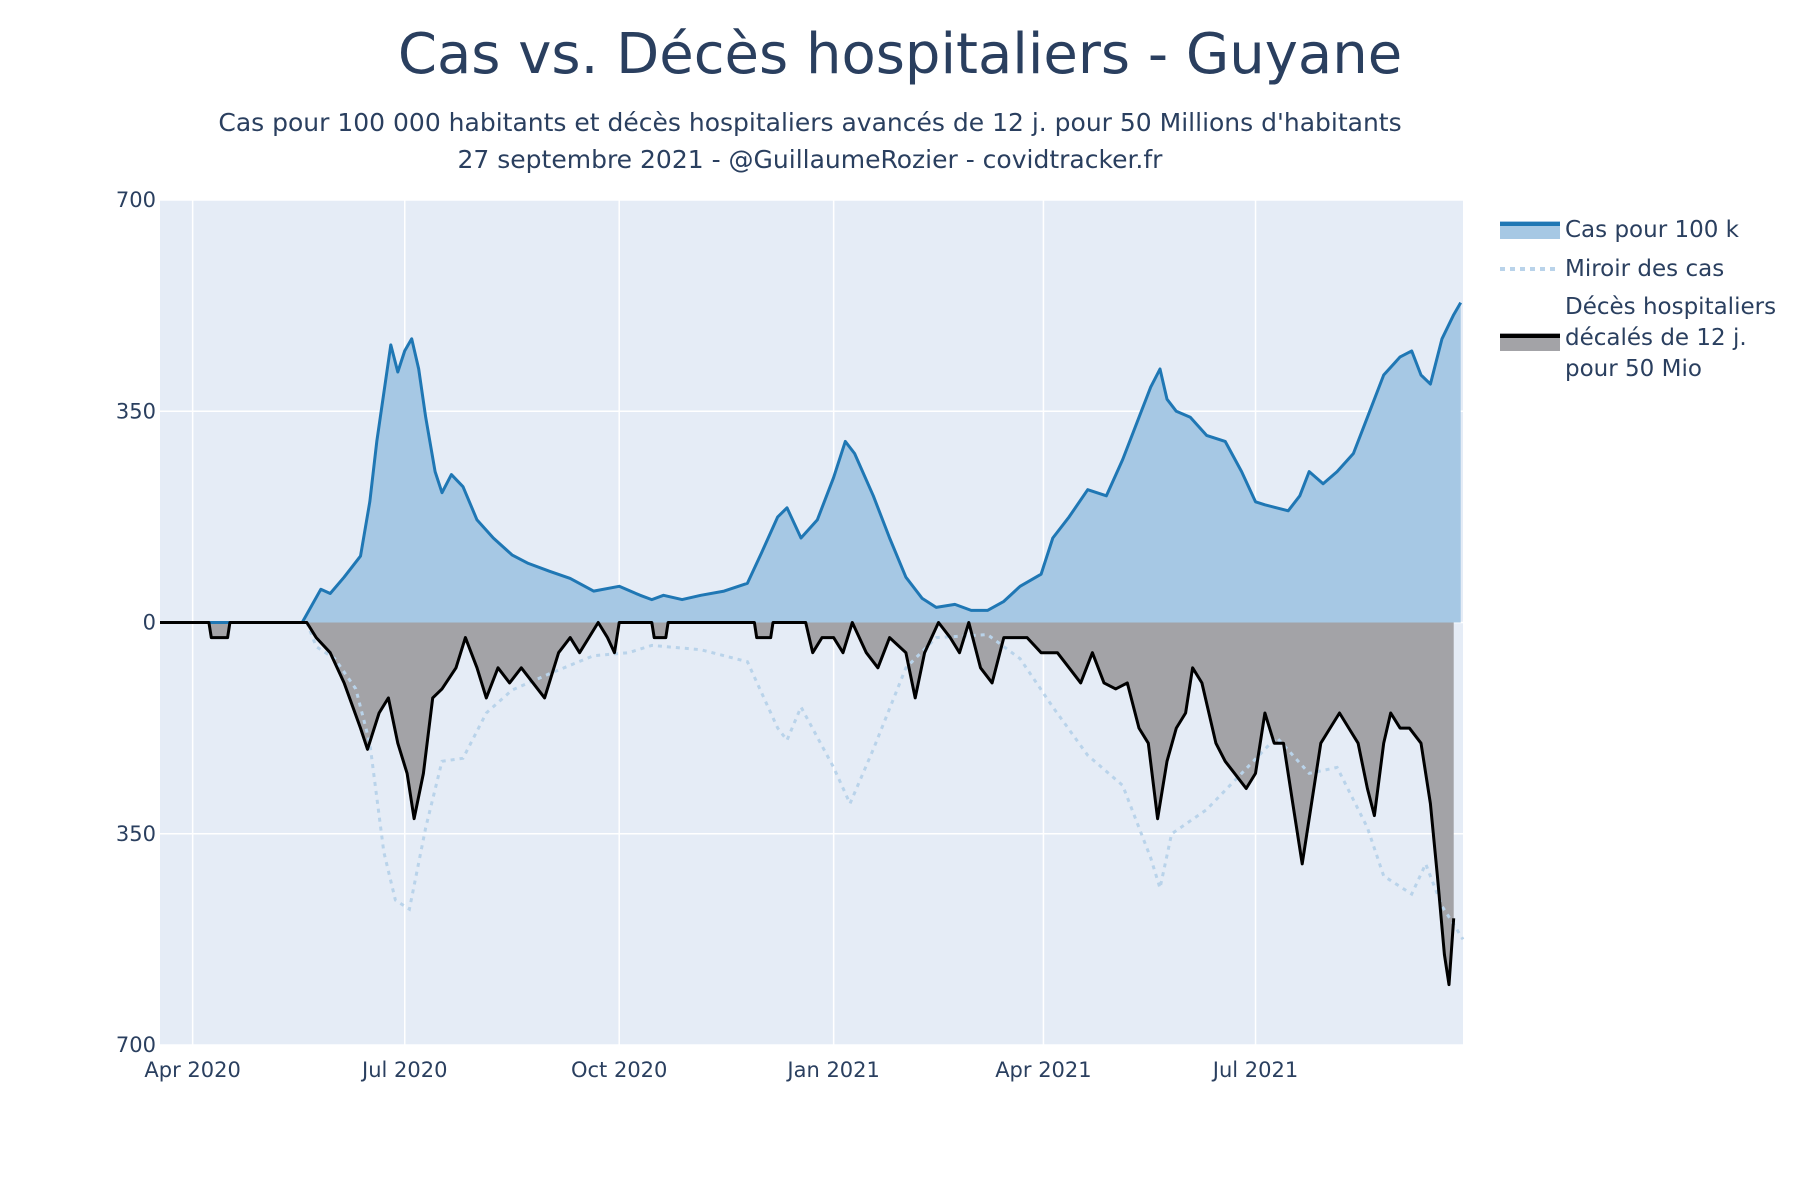 The height and width of the screenshot is (1200, 1800). Describe the element at coordinates (619, 1070) in the screenshot. I see `x-tick-label: Oct 2020` at that location.